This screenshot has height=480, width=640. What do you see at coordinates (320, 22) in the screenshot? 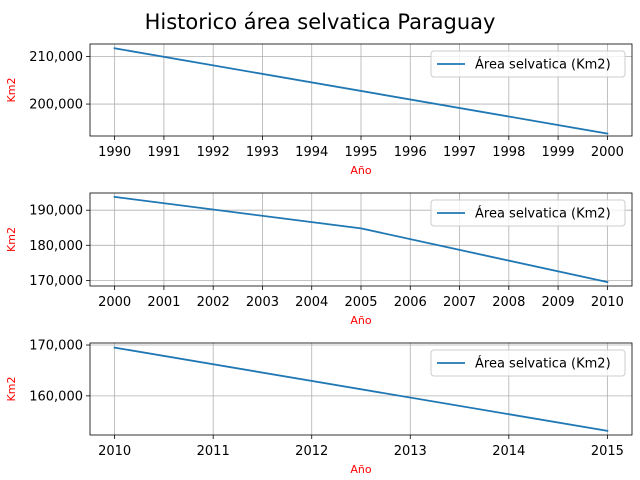
I see `figure-title: Historico área selvatica Paraguay` at bounding box center [320, 22].